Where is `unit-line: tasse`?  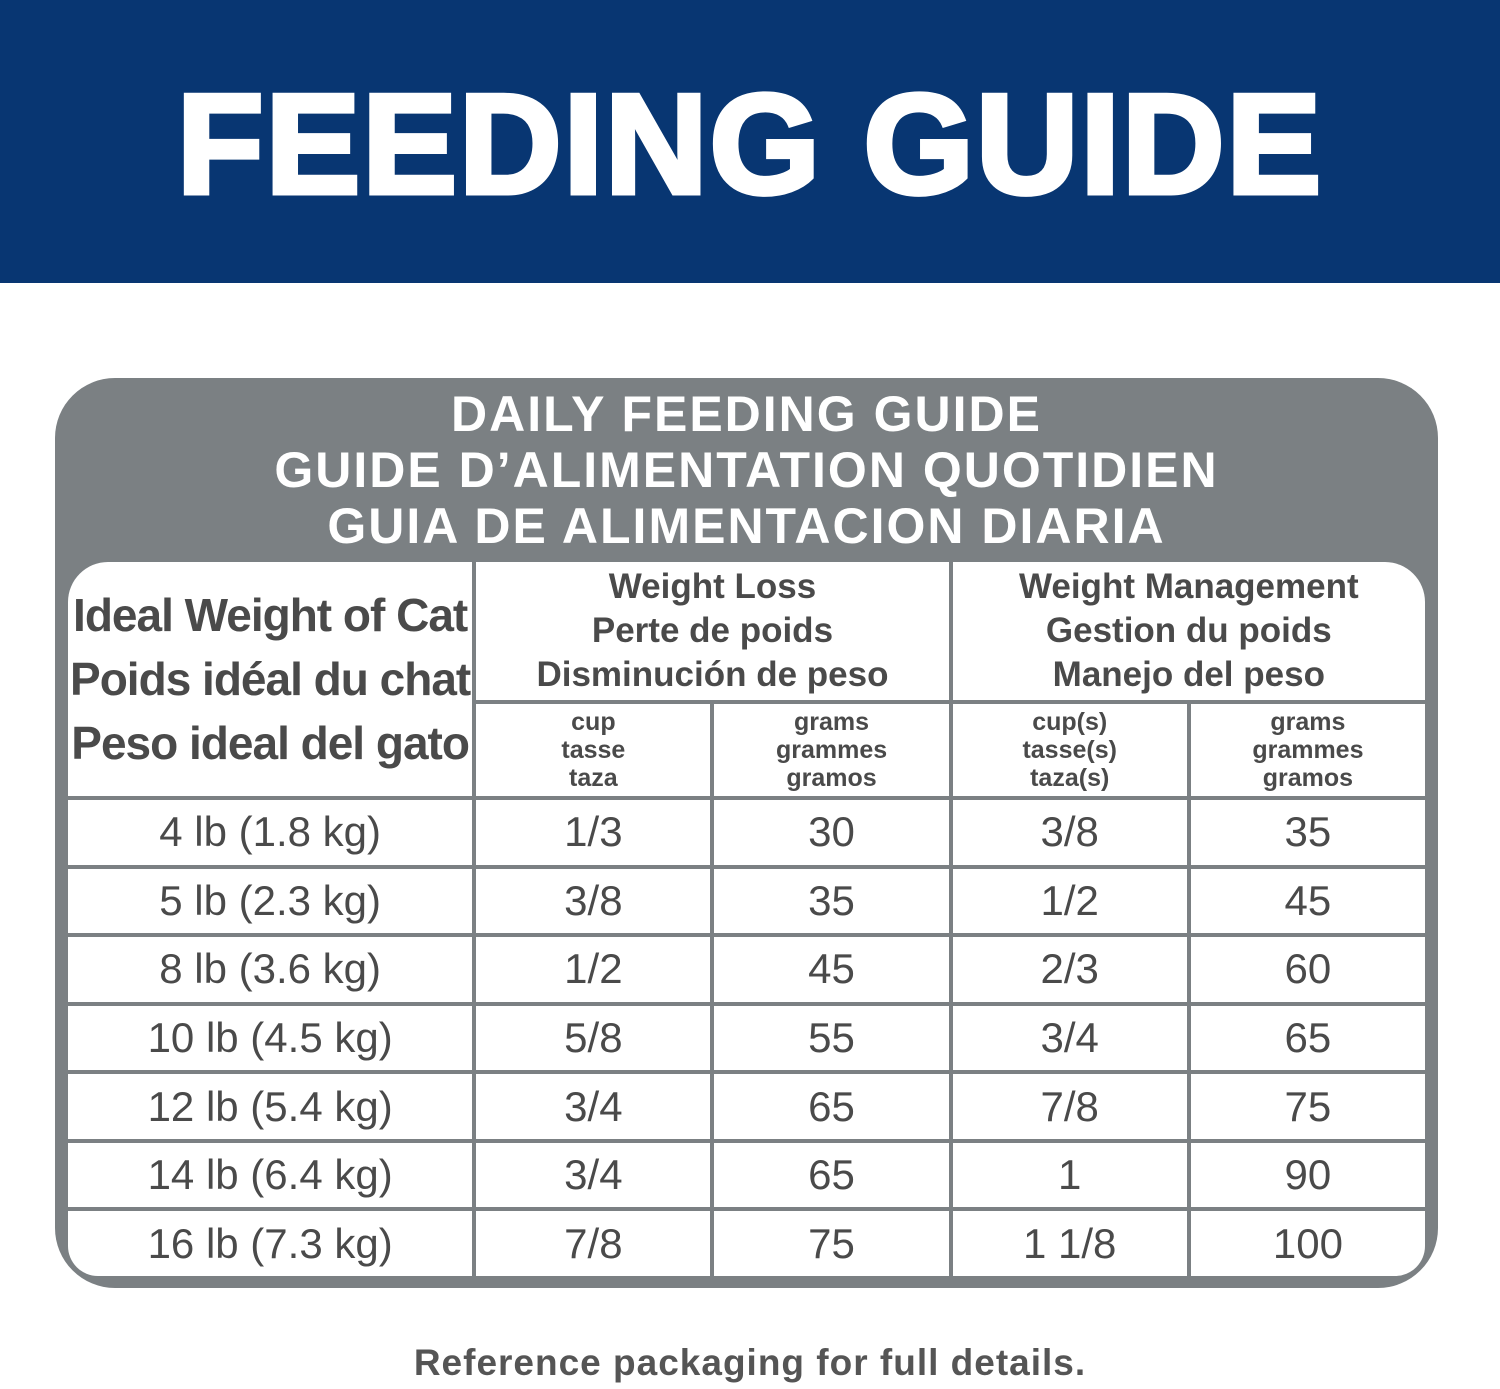
unit-line: tasse is located at coordinates (593, 750).